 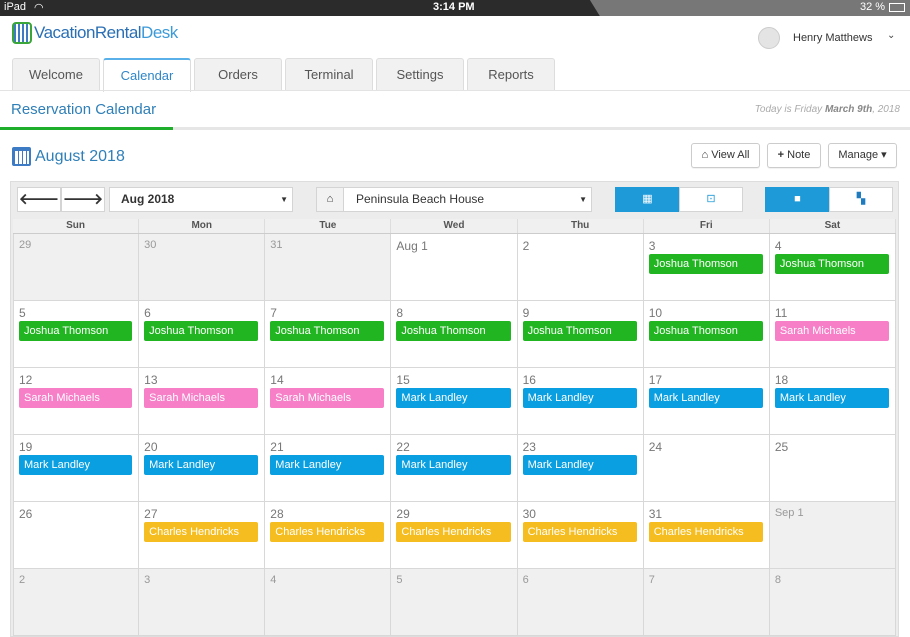 What do you see at coordinates (725, 155) in the screenshot?
I see `view-all-button: ⌂ View All` at bounding box center [725, 155].